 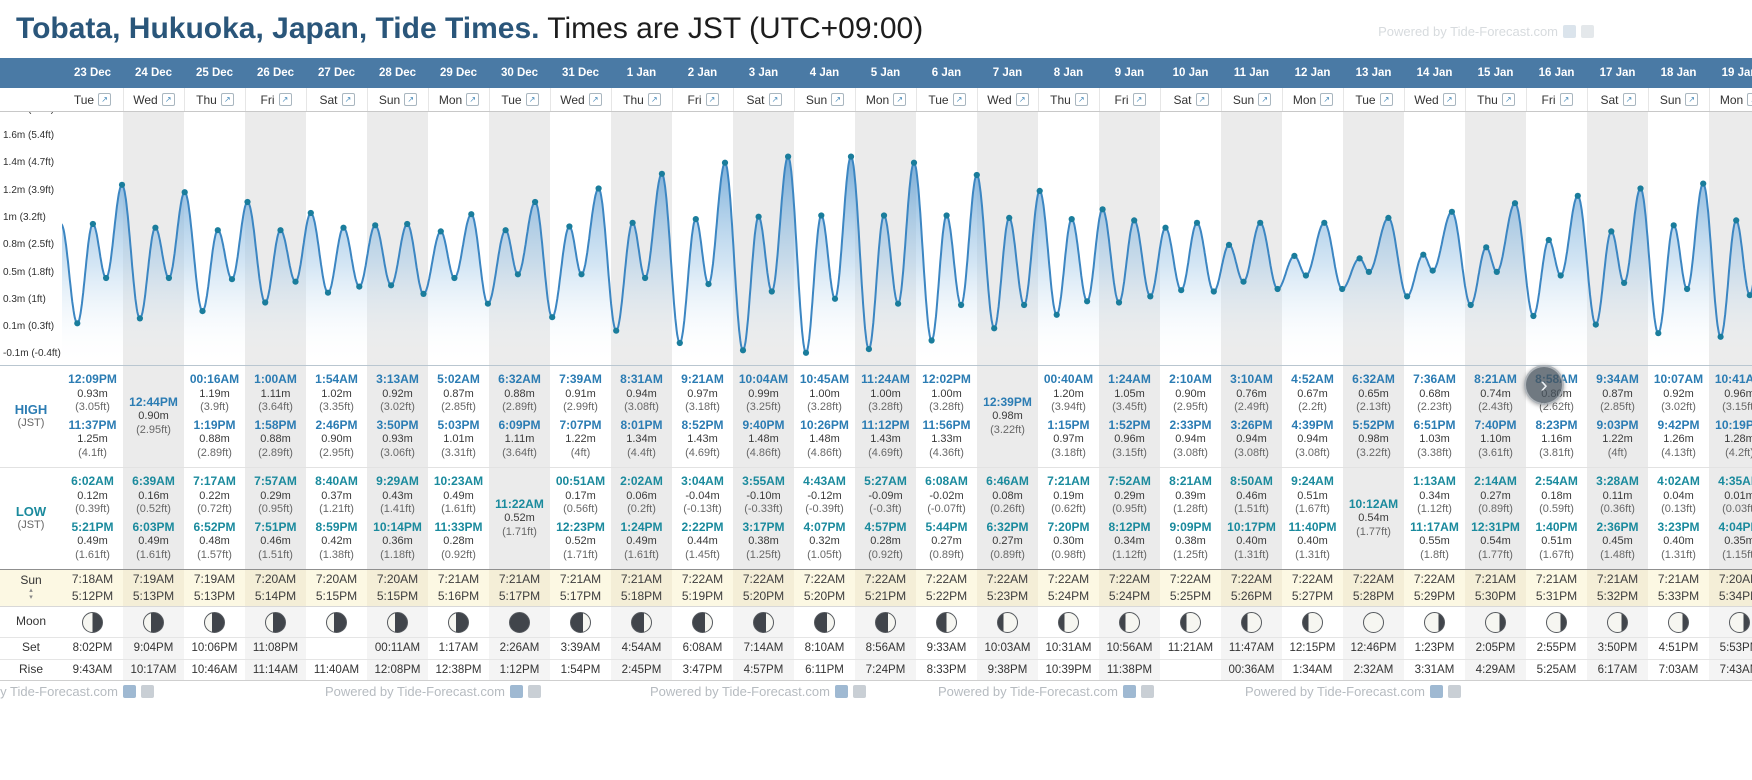 What do you see at coordinates (1190, 588) in the screenshot?
I see `sun-times-cell: 7:22AM 5:25PM` at bounding box center [1190, 588].